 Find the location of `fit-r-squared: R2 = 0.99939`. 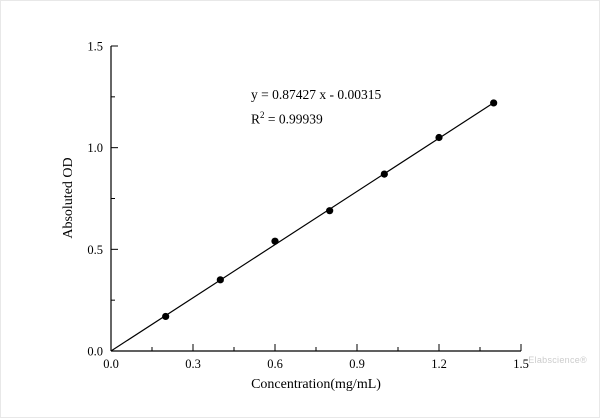

fit-r-squared: R2 = 0.99939 is located at coordinates (287, 118).